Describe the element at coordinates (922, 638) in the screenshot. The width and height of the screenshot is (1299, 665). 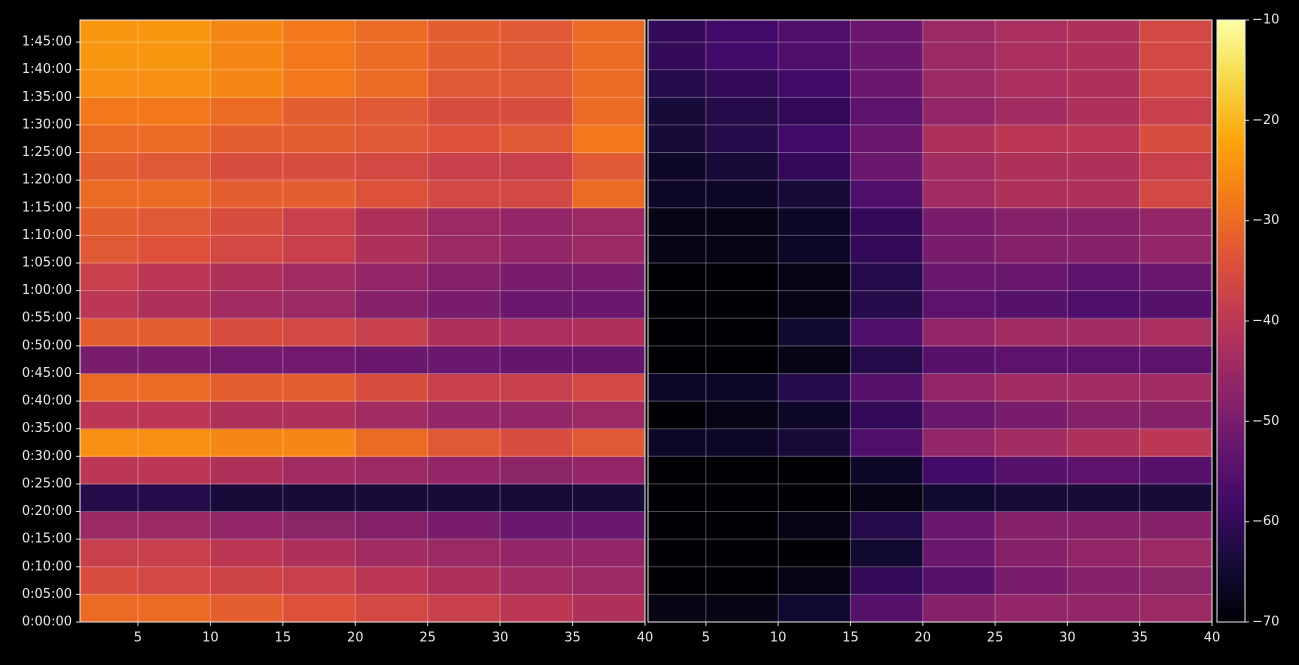
I see `x-tick-label: 20` at that location.